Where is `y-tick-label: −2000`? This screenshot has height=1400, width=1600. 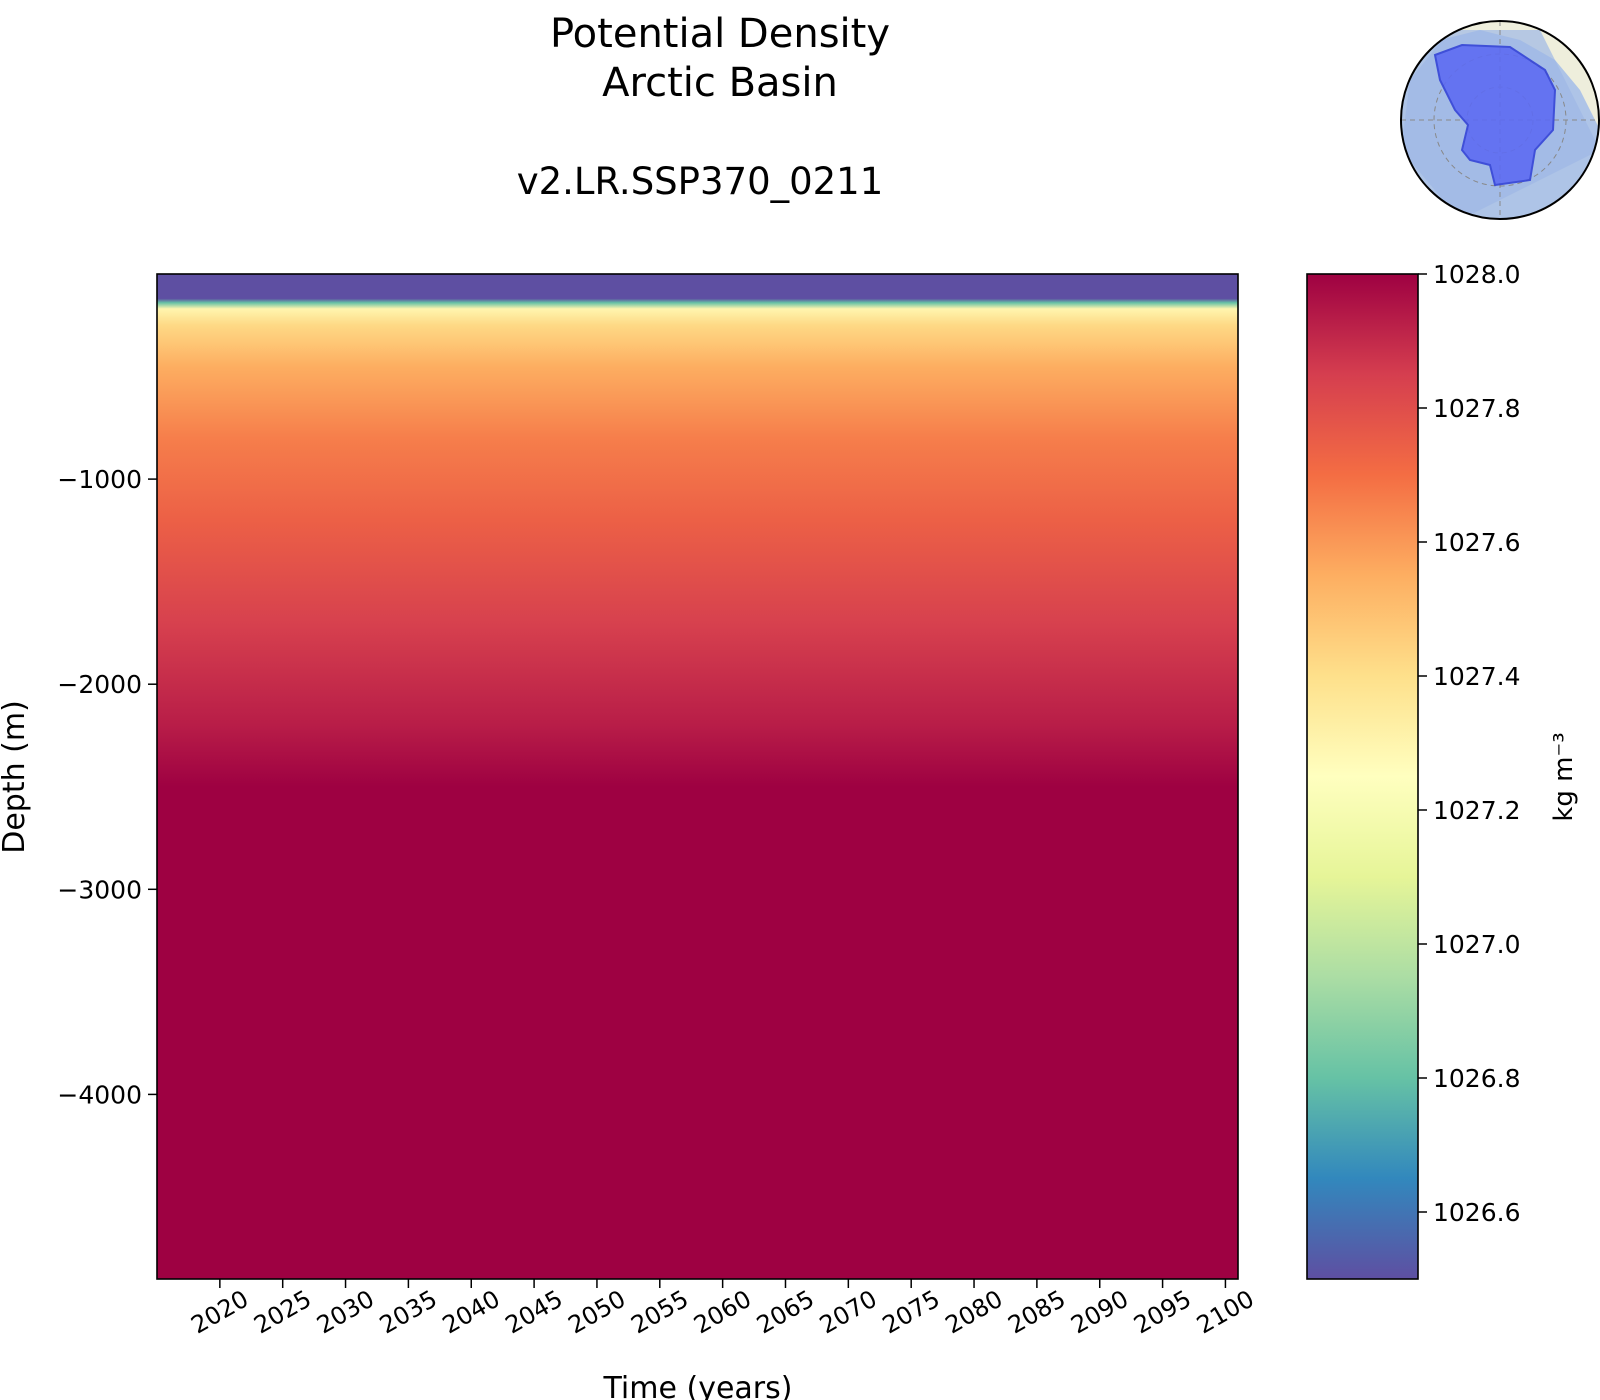
y-tick-label: −2000 is located at coordinates (99, 684).